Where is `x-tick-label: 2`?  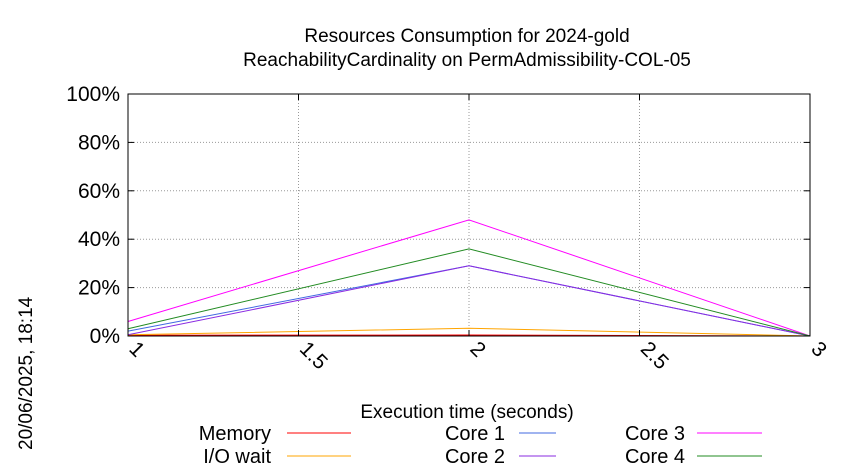
x-tick-label: 2 is located at coordinates (477, 349).